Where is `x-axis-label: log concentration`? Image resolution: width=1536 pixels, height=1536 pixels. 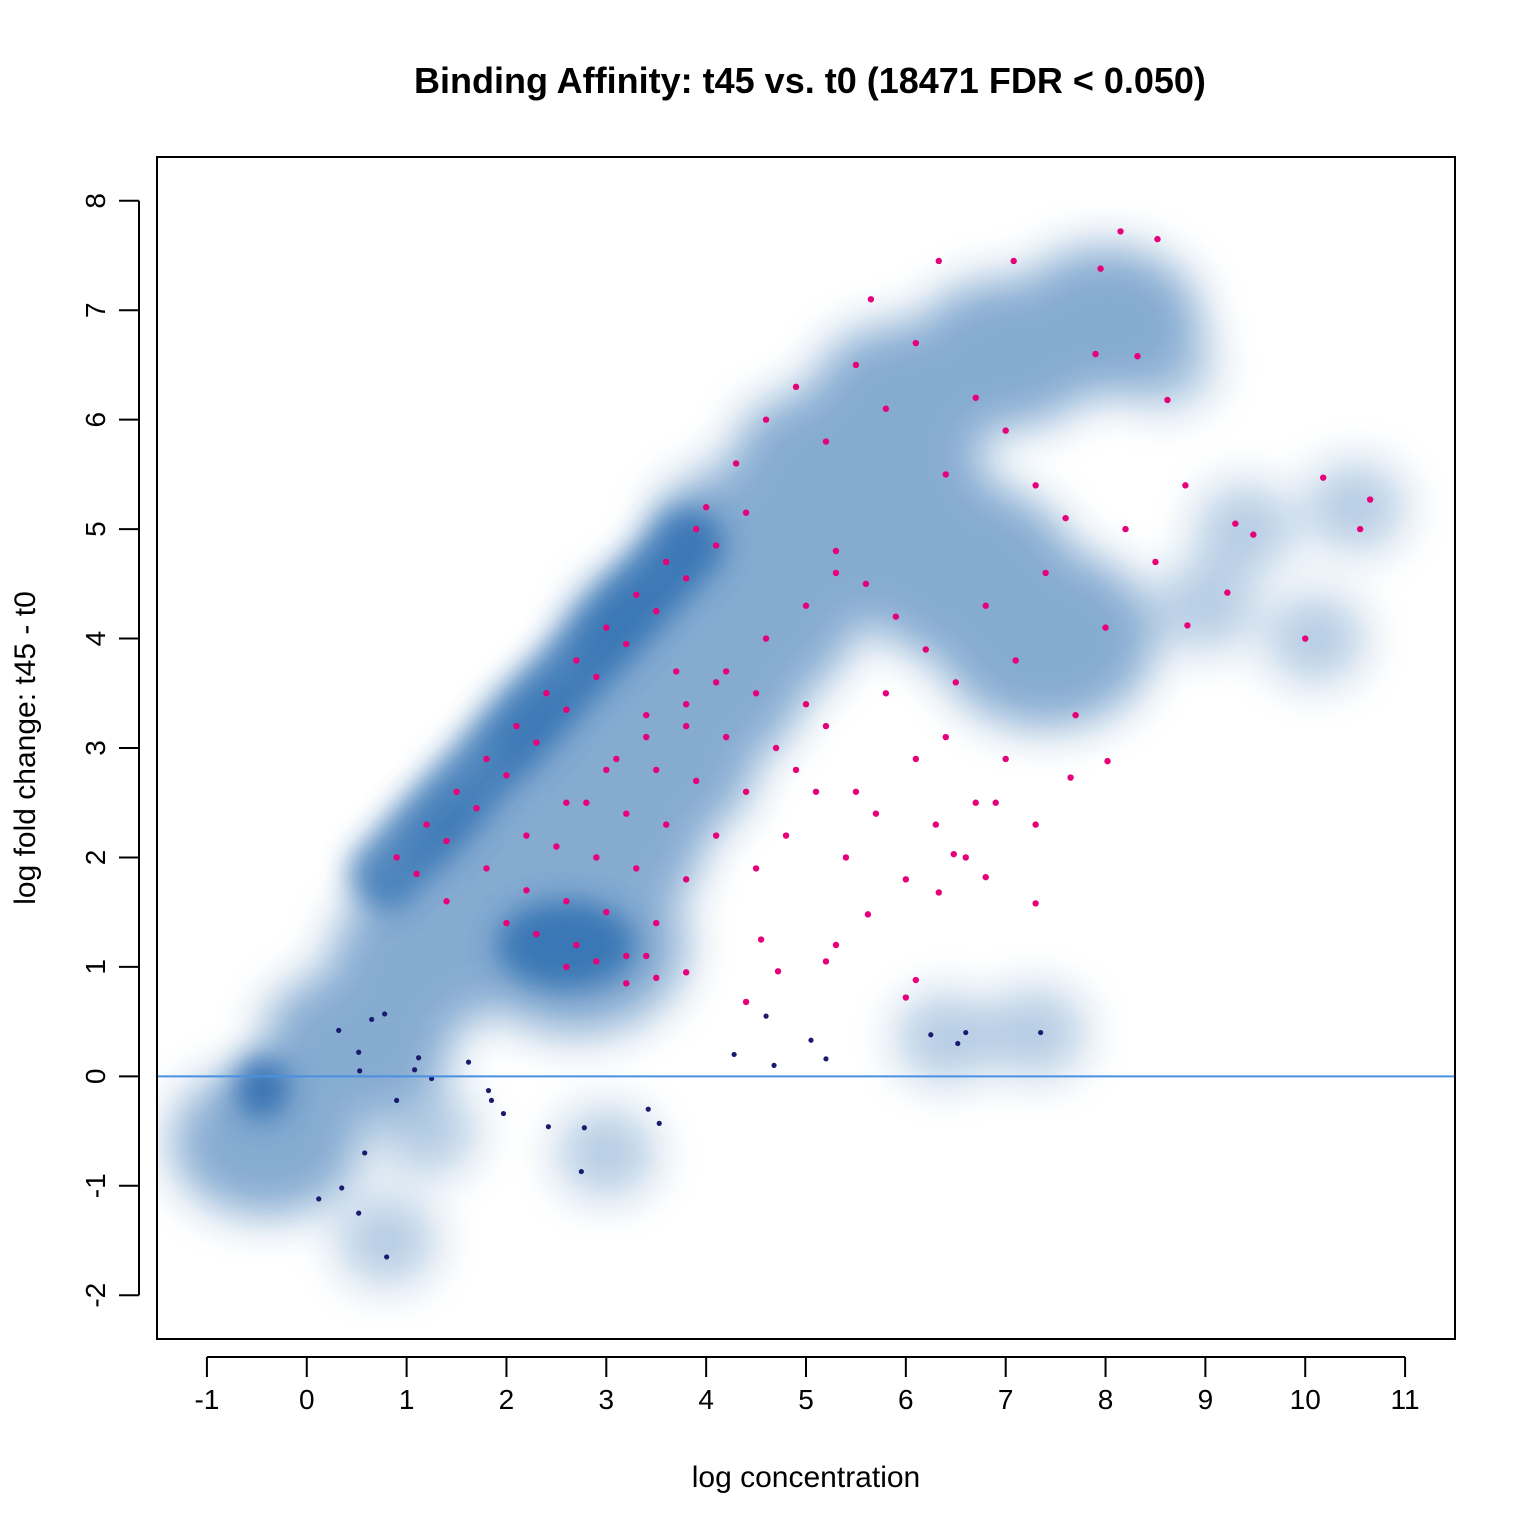 x-axis-label: log concentration is located at coordinates (806, 1477).